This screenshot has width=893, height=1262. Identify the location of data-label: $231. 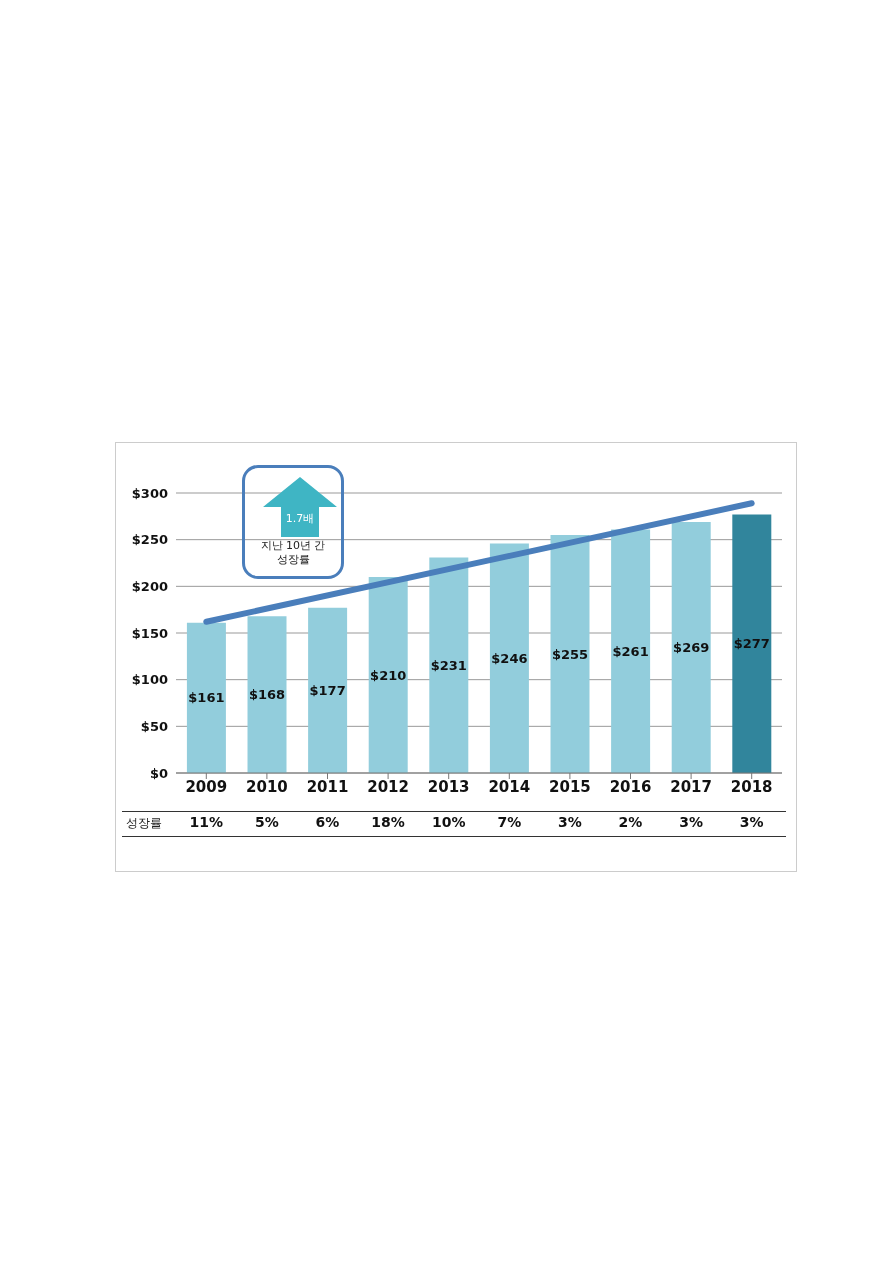
(448, 665).